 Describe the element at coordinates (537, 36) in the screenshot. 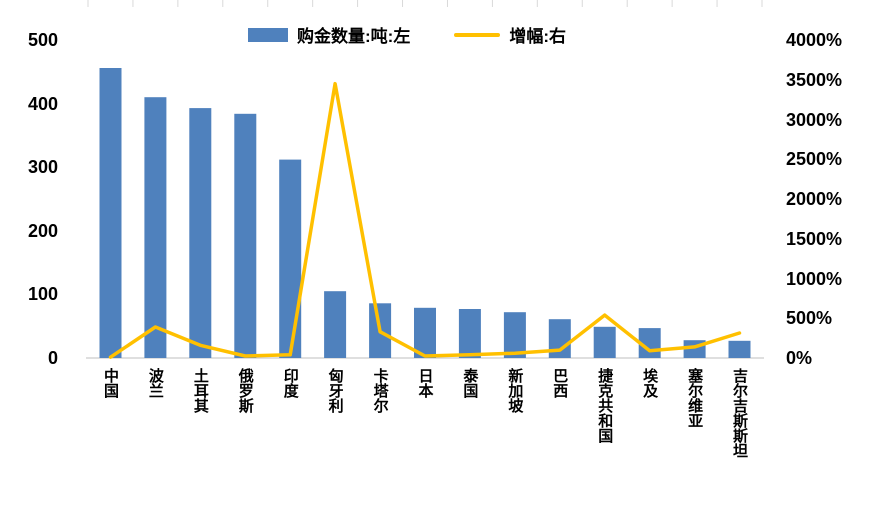

I see `line-series-label: 增幅:右` at that location.